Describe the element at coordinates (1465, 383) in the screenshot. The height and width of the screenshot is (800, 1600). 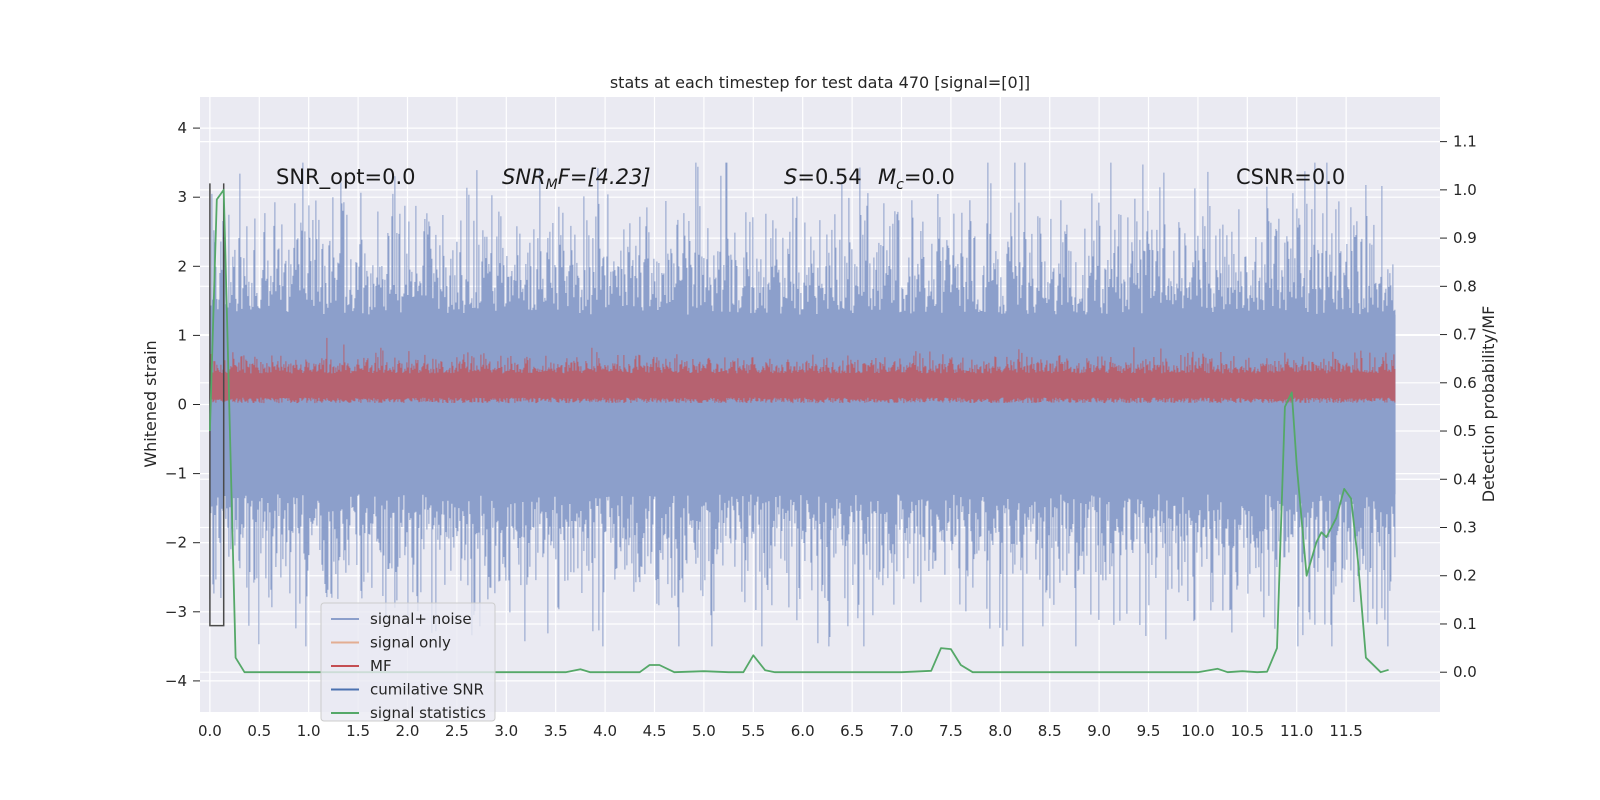
I see `y2-tick-label: 0.6` at that location.